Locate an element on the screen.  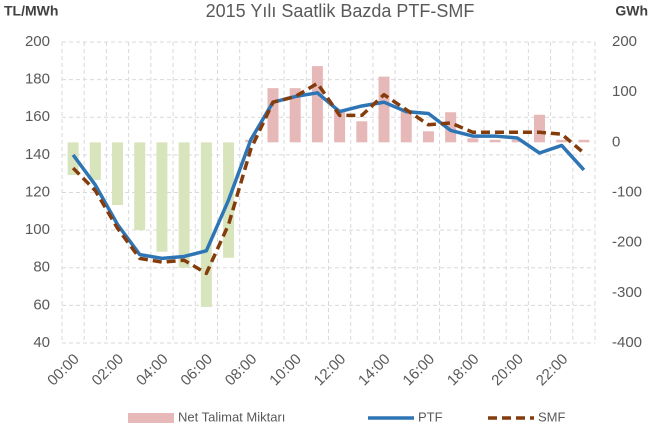
x-tick-label: 08:00 is located at coordinates (241, 370).